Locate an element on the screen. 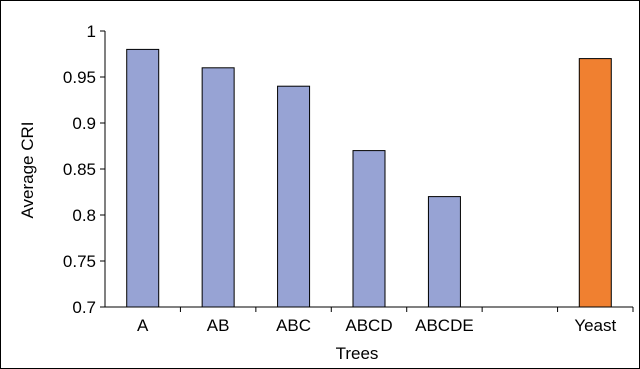  bar-yeast is located at coordinates (595, 183).